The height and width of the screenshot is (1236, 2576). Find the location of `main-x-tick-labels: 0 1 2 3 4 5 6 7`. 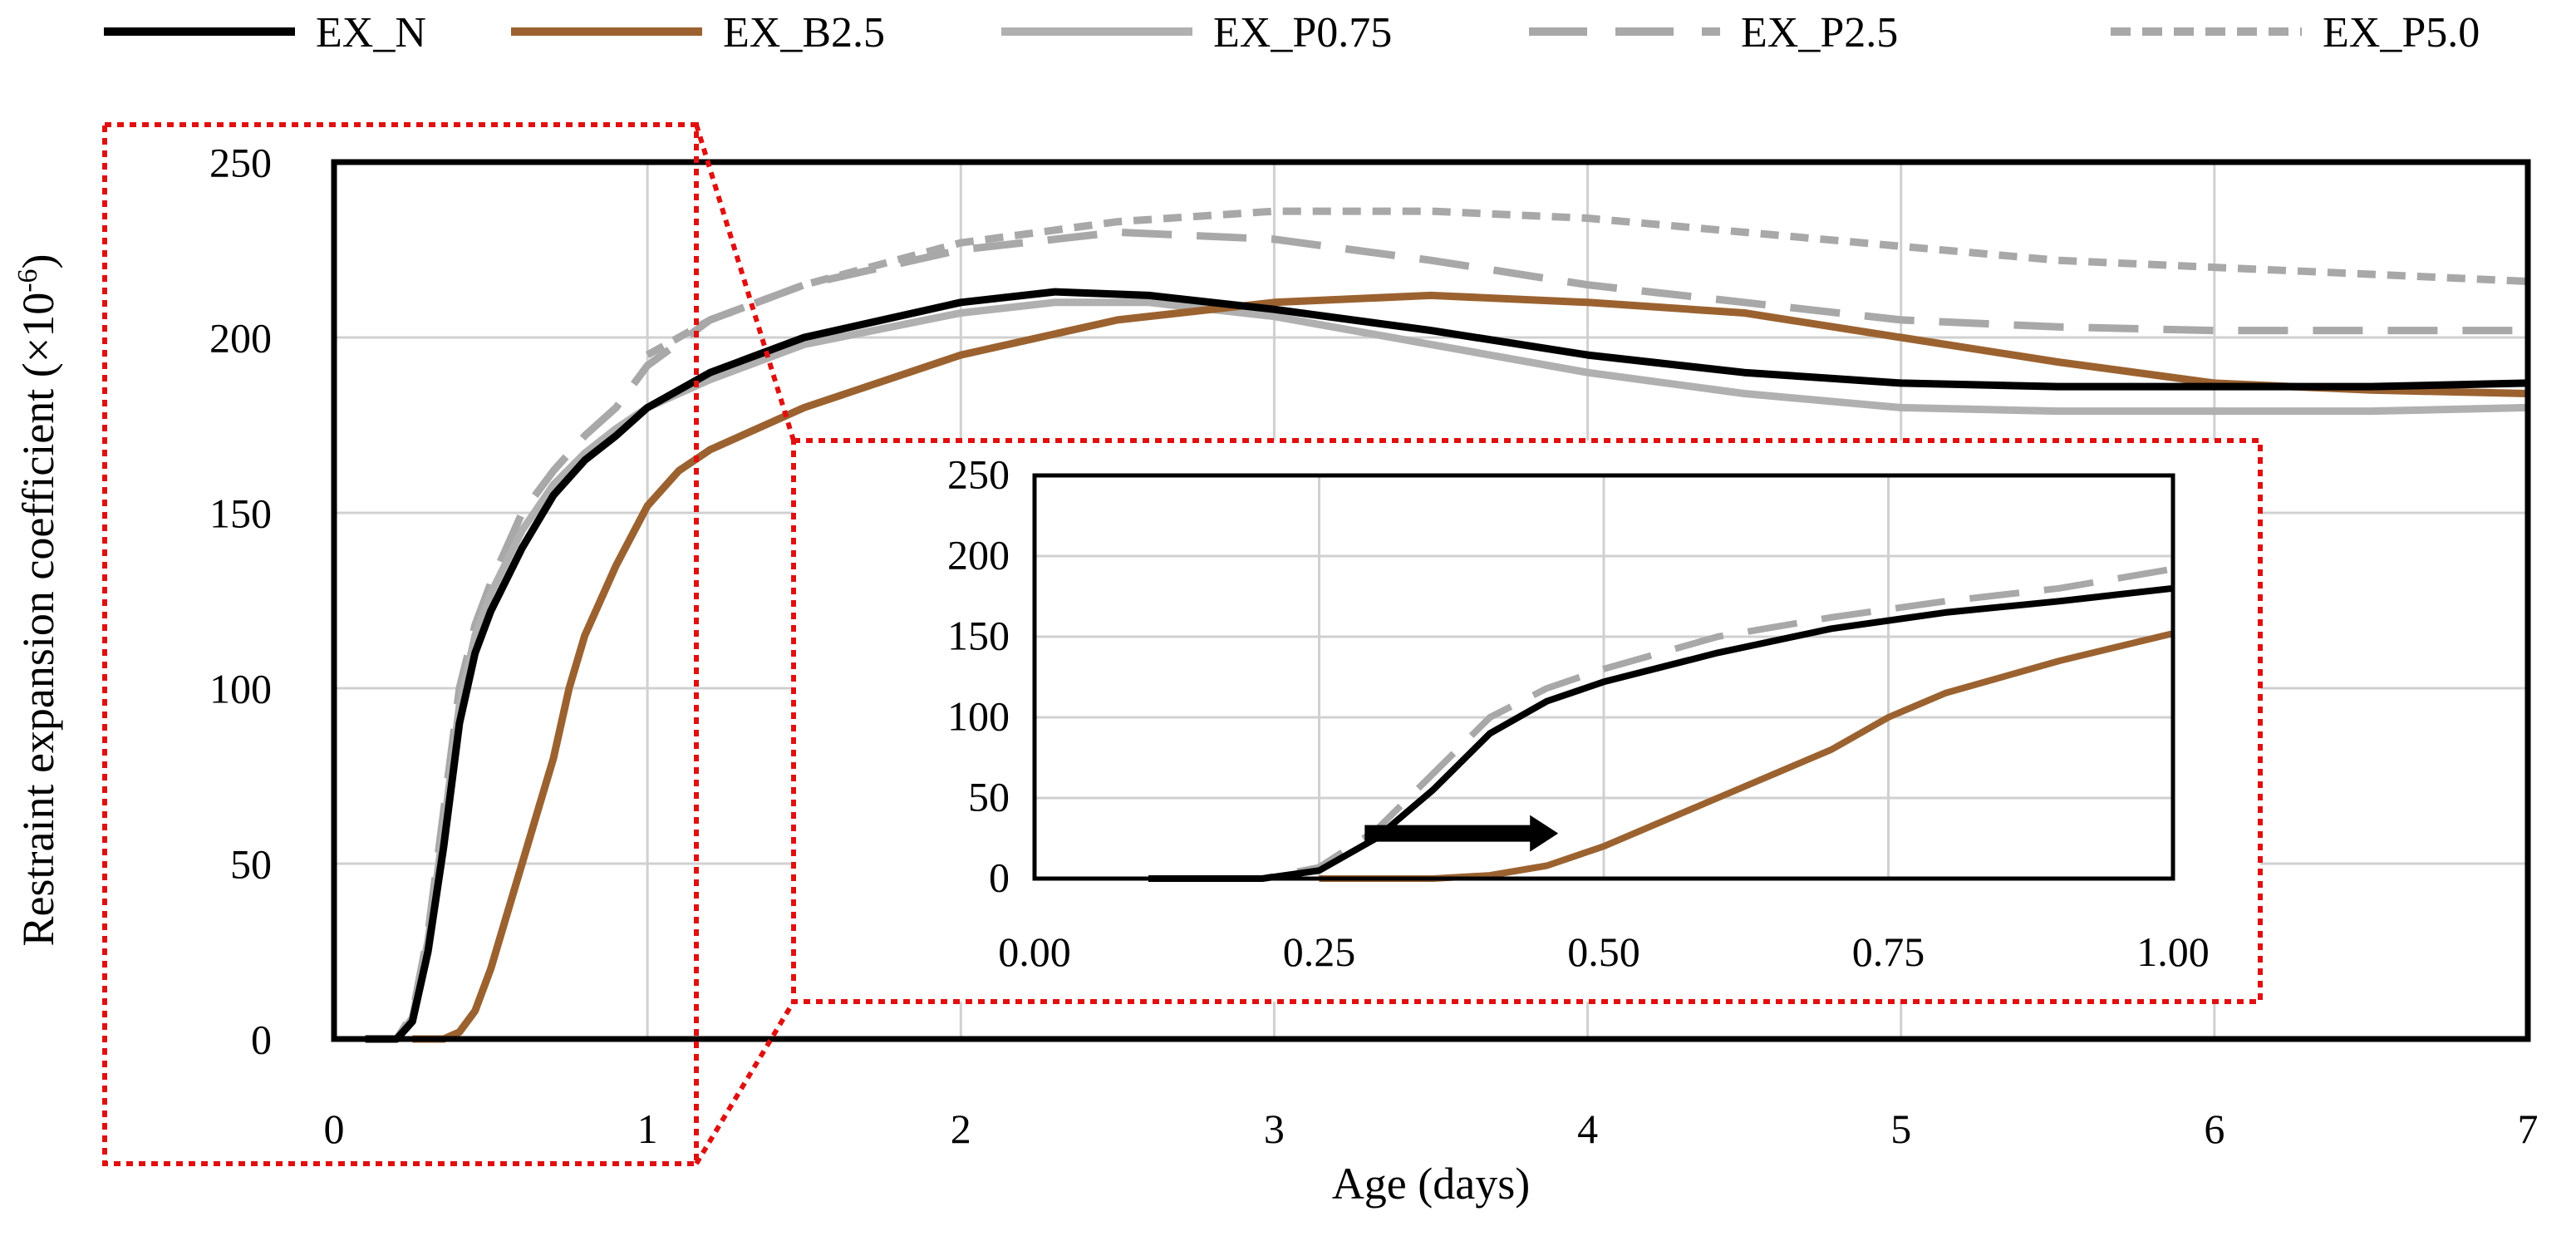

main-x-tick-labels: 0 1 2 3 4 5 6 7 is located at coordinates (1431, 1129).